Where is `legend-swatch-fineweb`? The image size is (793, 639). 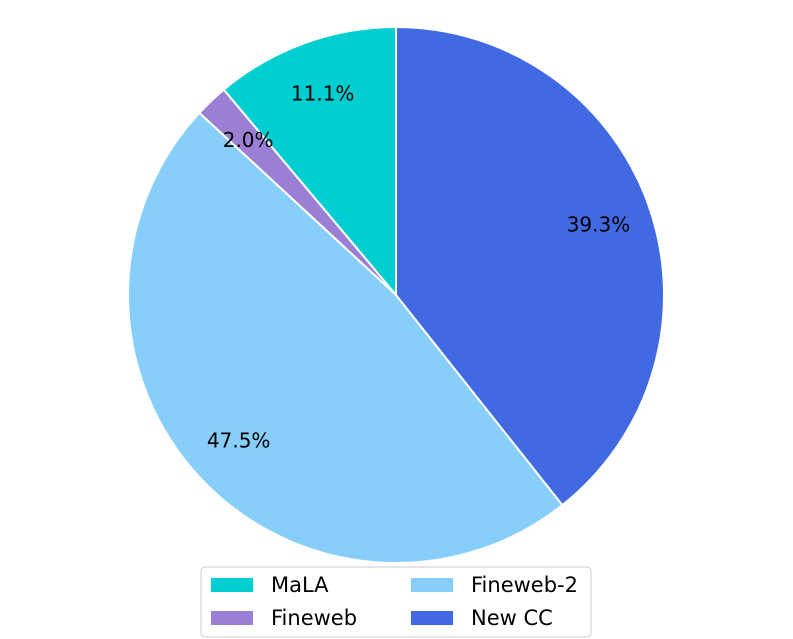
legend-swatch-fineweb is located at coordinates (232, 618).